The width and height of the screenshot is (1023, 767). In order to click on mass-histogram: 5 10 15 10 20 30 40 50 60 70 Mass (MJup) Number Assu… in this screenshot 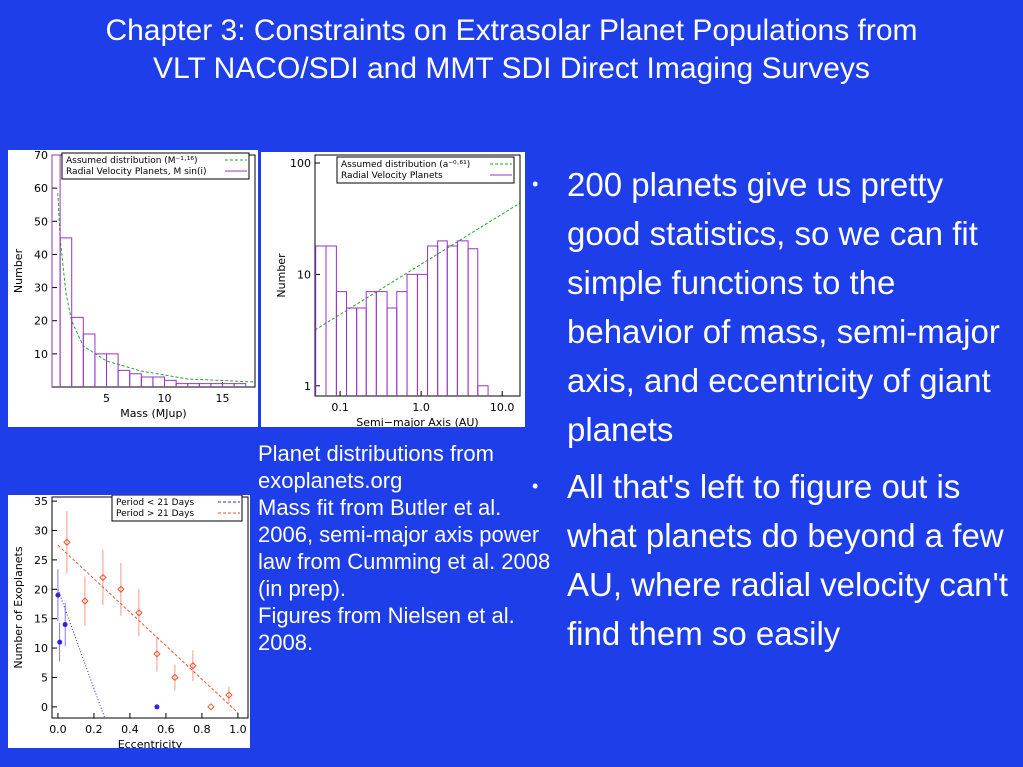, I will do `click(133, 288)`.